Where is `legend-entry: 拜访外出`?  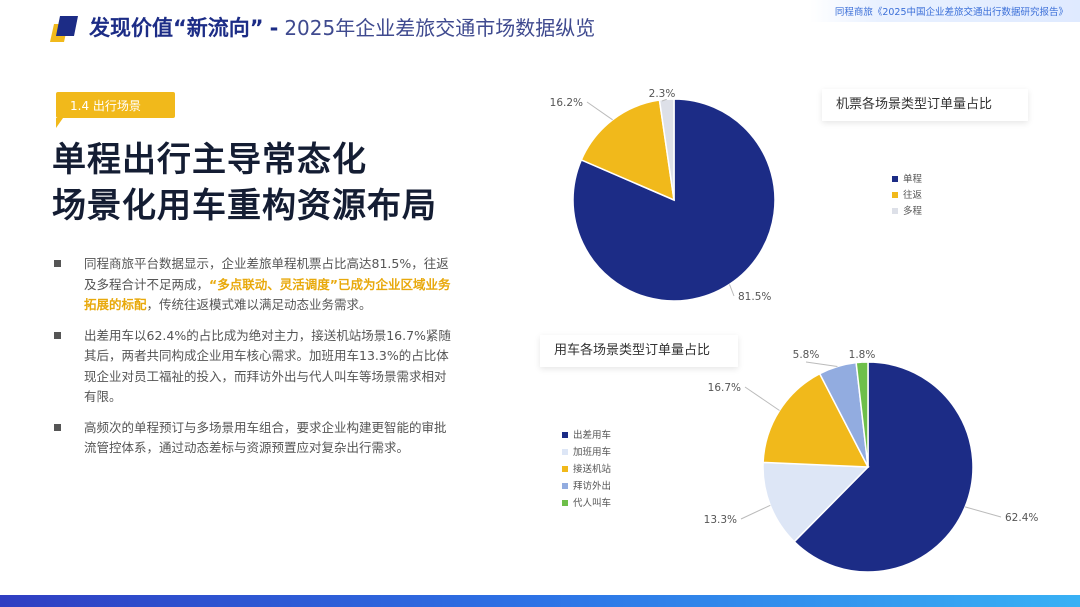 legend-entry: 拜访外出 is located at coordinates (592, 486).